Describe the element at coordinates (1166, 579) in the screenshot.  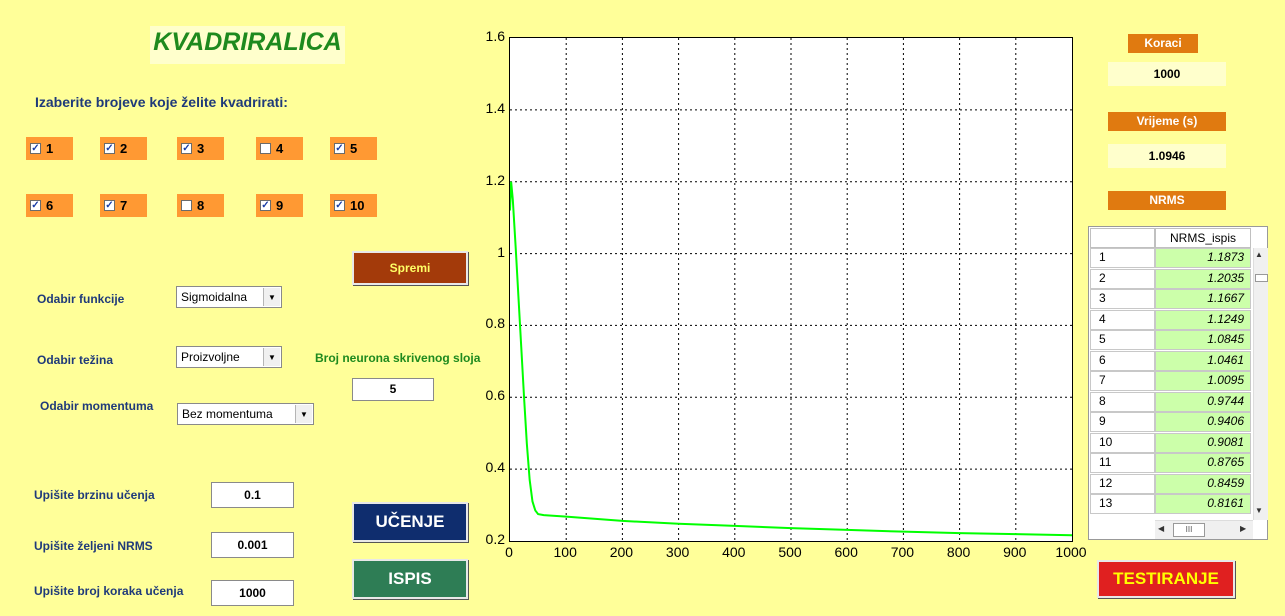
I see `test-button: TESTIRANJE` at that location.